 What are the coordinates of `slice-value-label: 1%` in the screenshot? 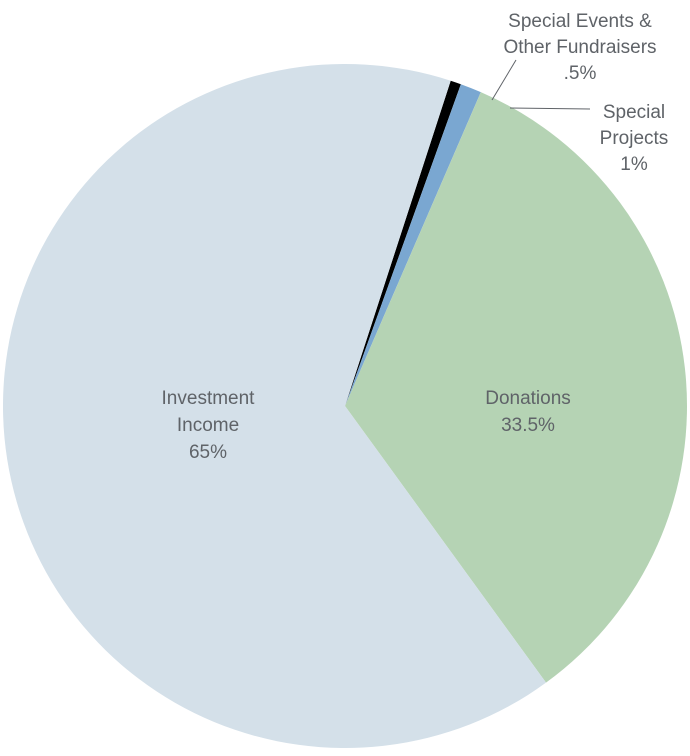 It's located at (634, 164).